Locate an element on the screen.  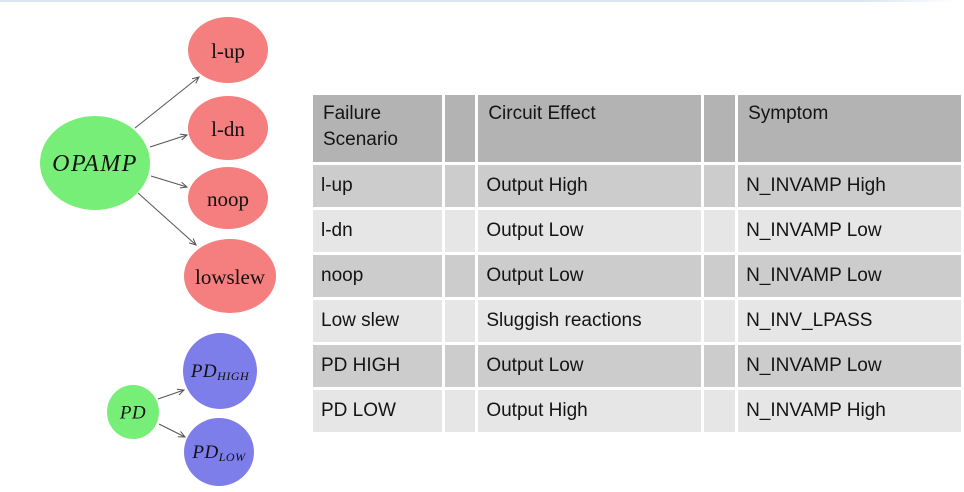
top-window-edge-line is located at coordinates (479, 1).